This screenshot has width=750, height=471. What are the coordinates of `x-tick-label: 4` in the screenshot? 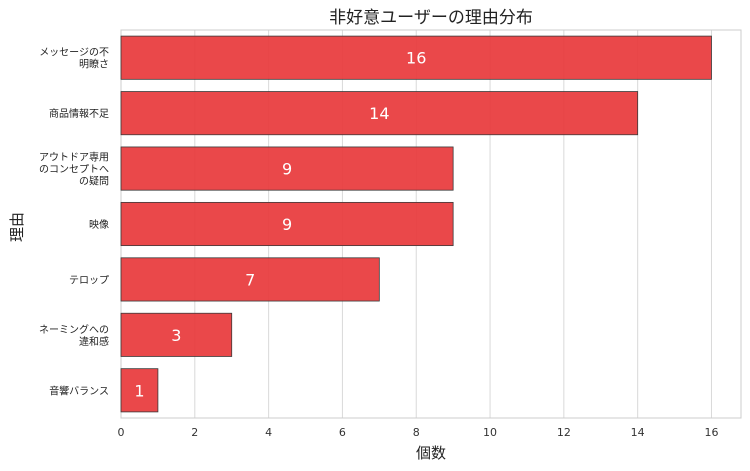 It's located at (268, 432).